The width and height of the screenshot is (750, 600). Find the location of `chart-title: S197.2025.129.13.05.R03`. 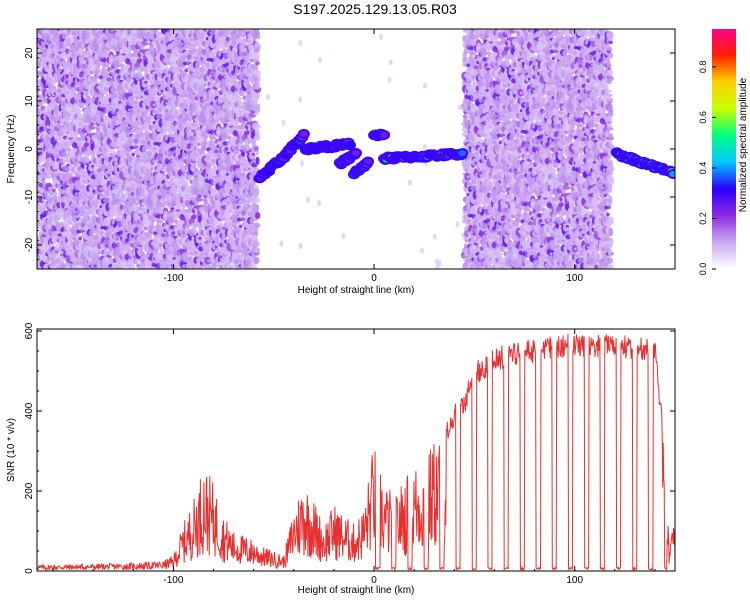

chart-title: S197.2025.129.13.05.R03 is located at coordinates (375, 9).